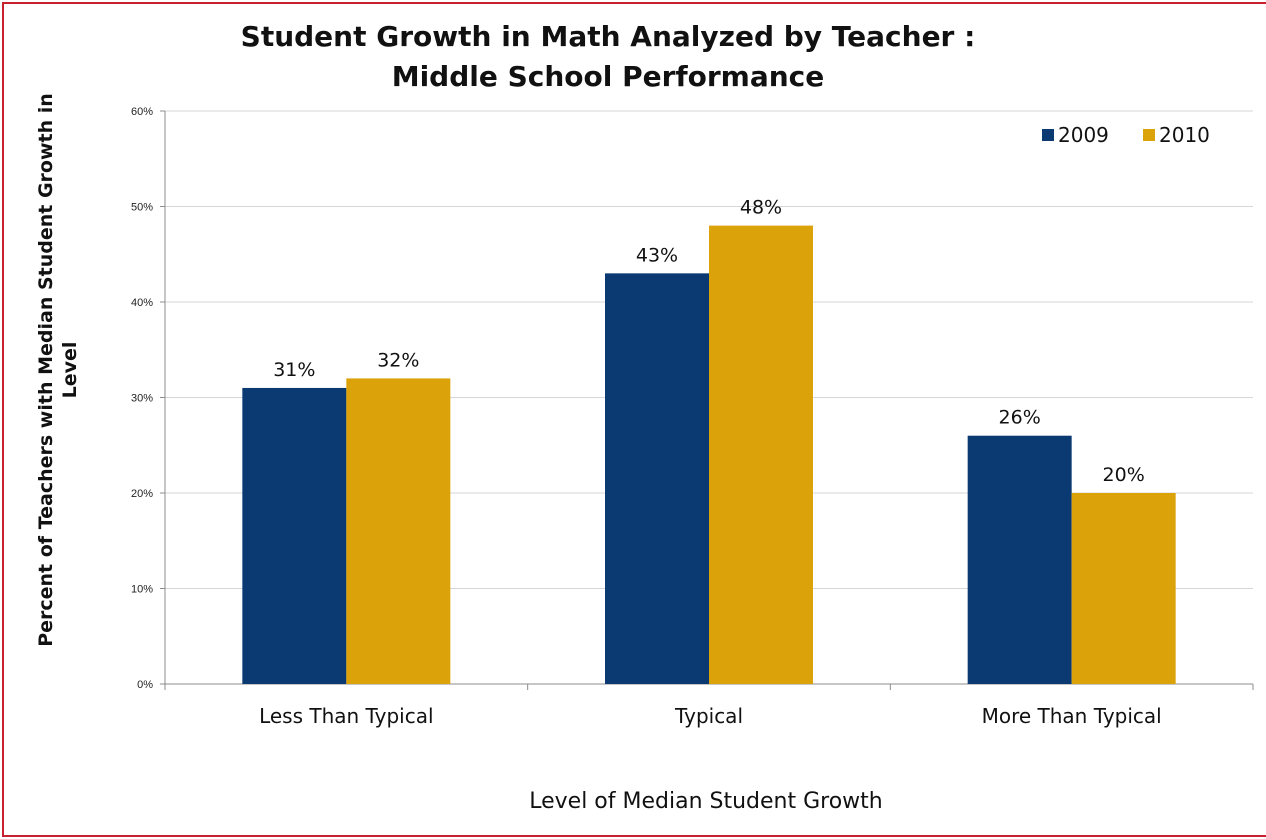  What do you see at coordinates (294, 370) in the screenshot?
I see `data-label-2009: 31%` at bounding box center [294, 370].